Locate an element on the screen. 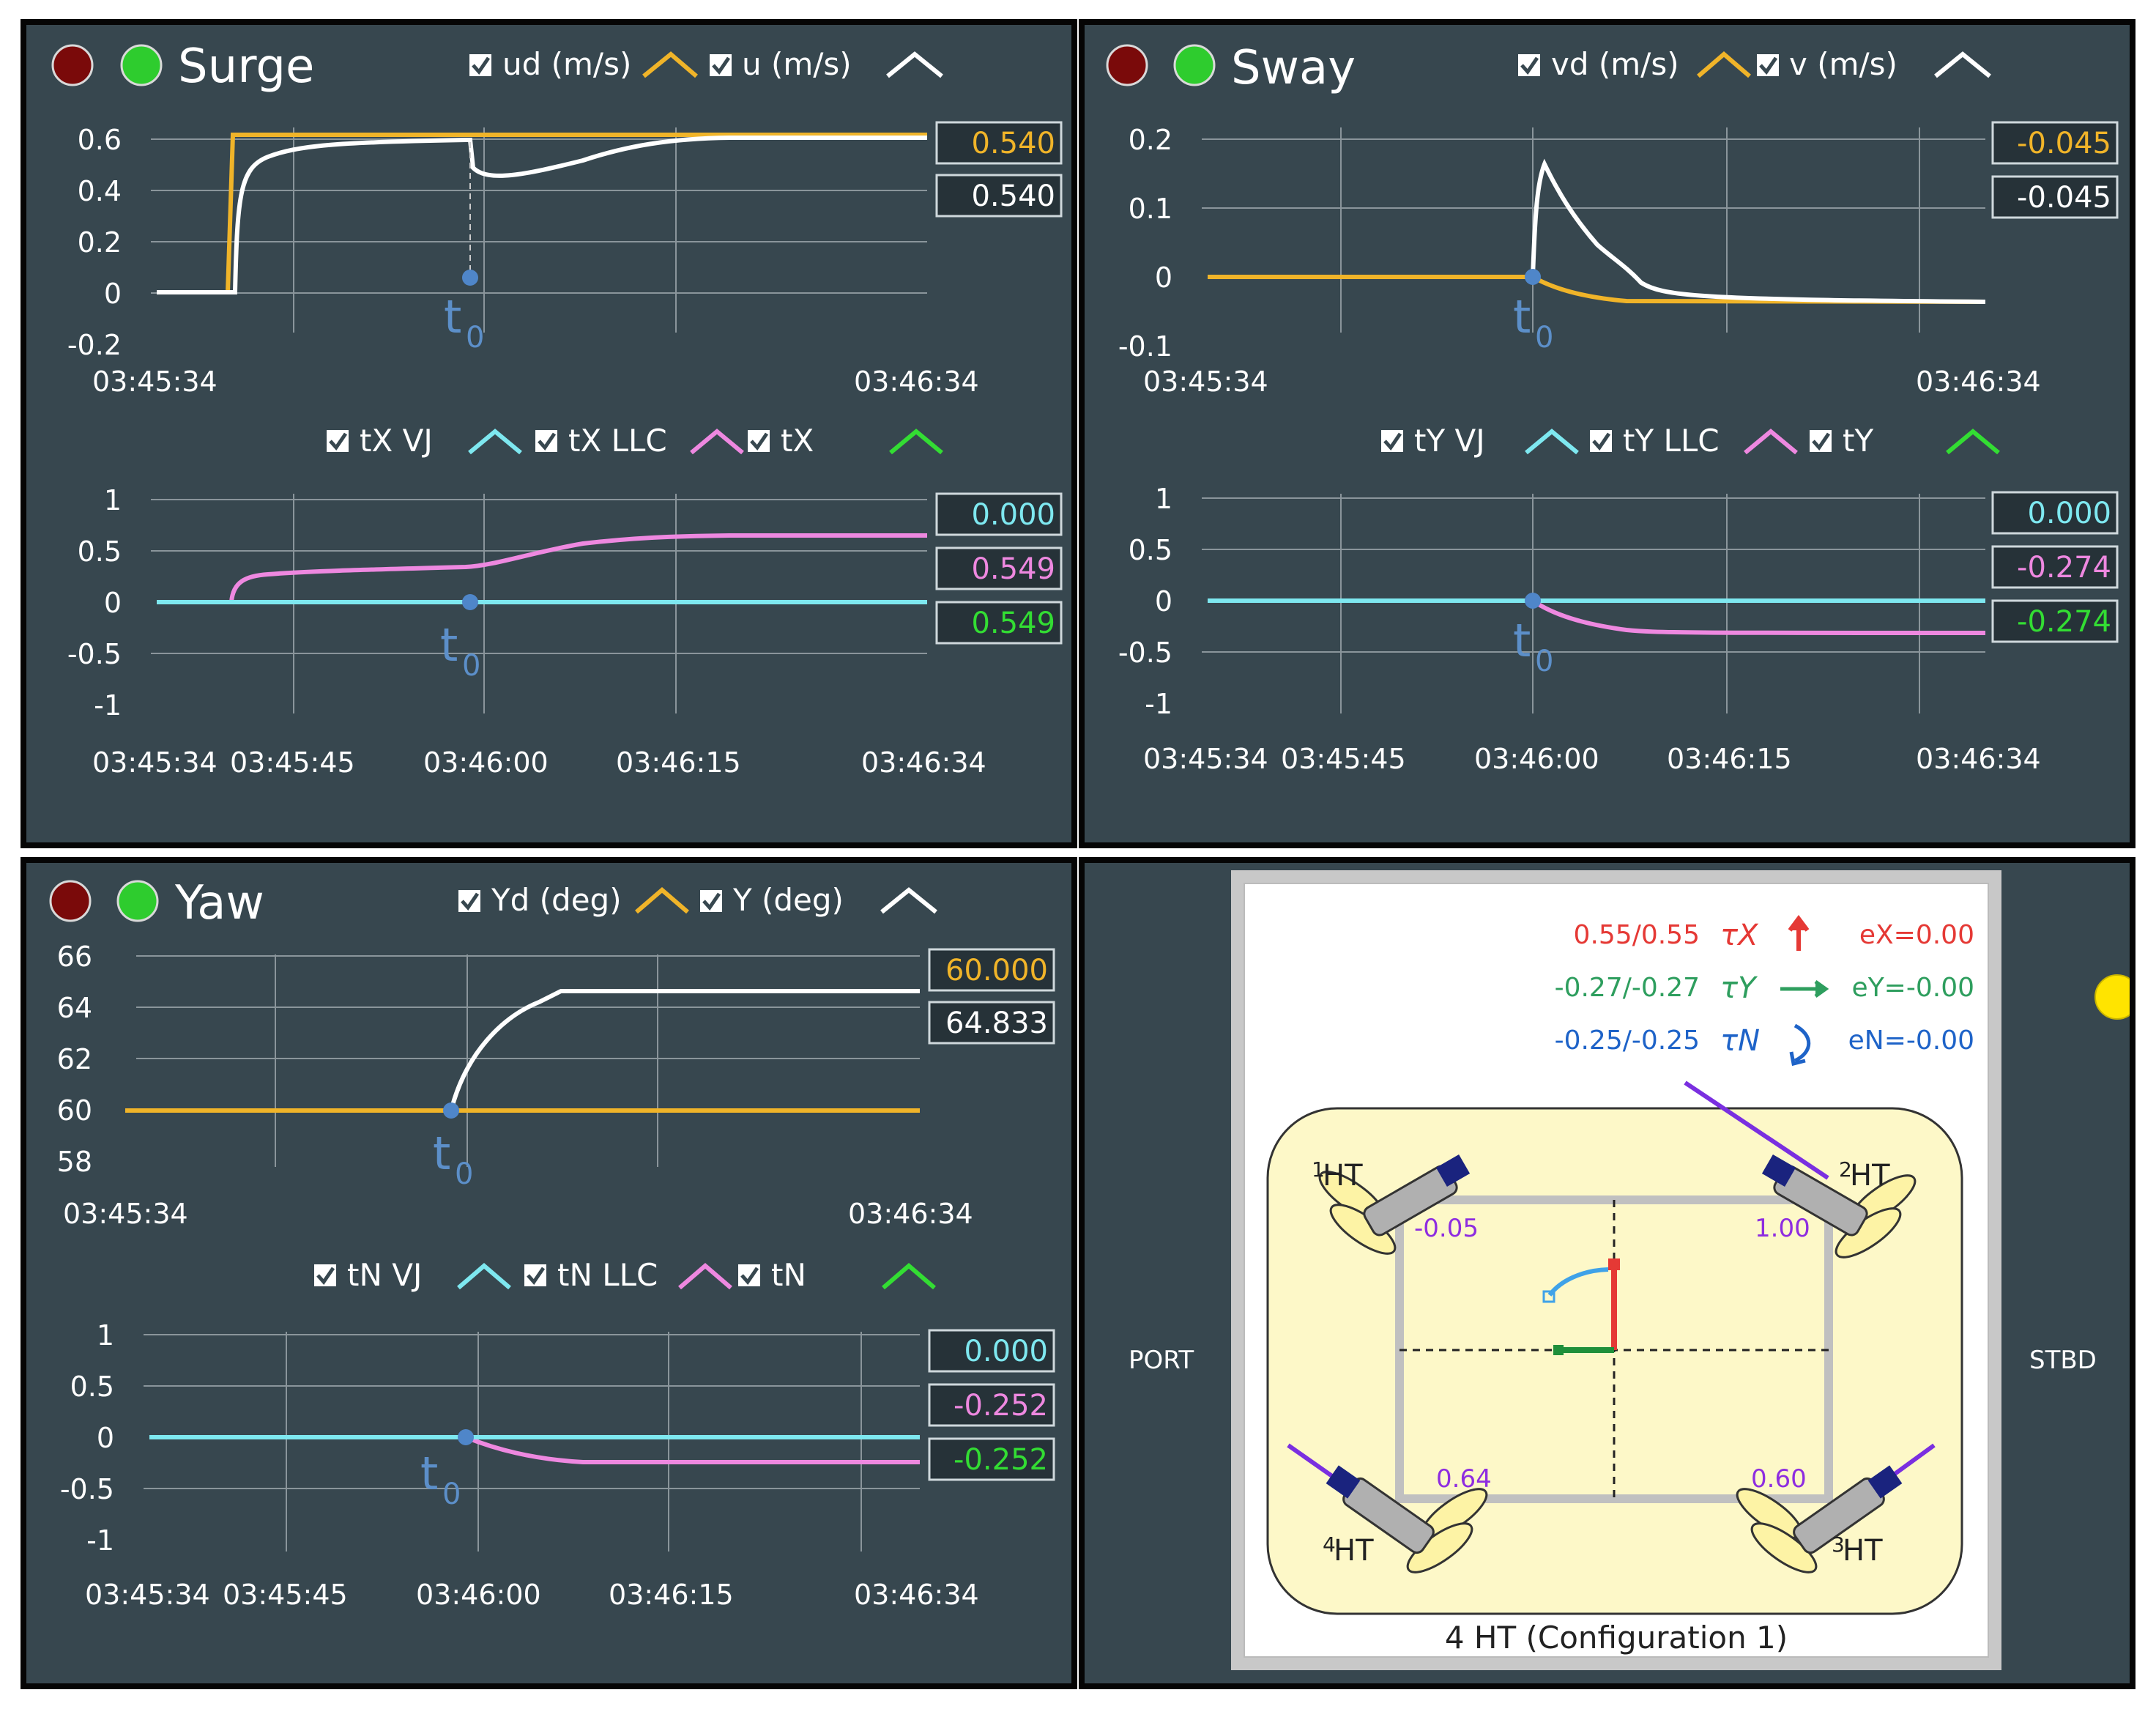 Image resolution: width=2156 pixels, height=1709 pixels. tau-x-symbol: τX is located at coordinates (1740, 935).